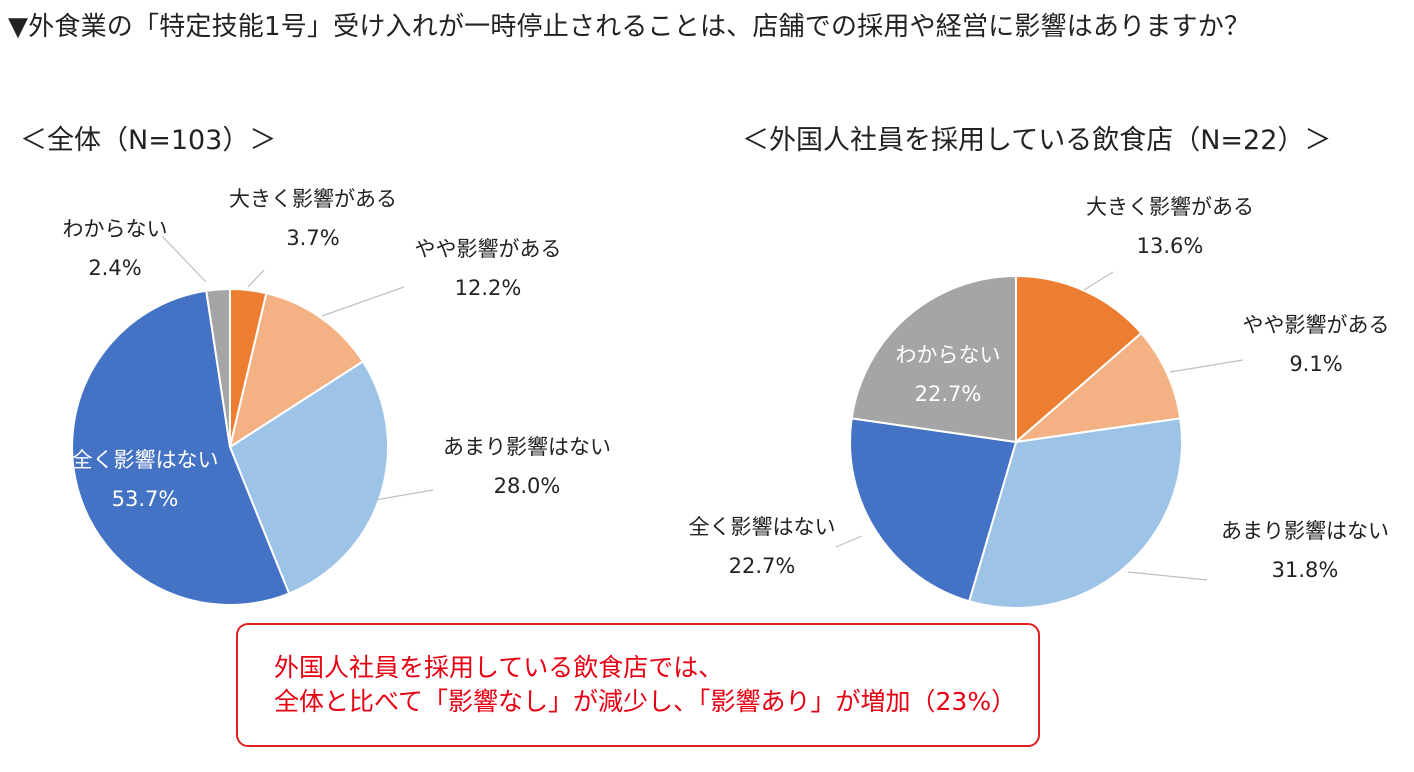 The width and height of the screenshot is (1414, 772). What do you see at coordinates (1037, 140) in the screenshot?
I see `right-chart-title: ＜外国人社員を採用している飲食店（N=22）＞` at bounding box center [1037, 140].